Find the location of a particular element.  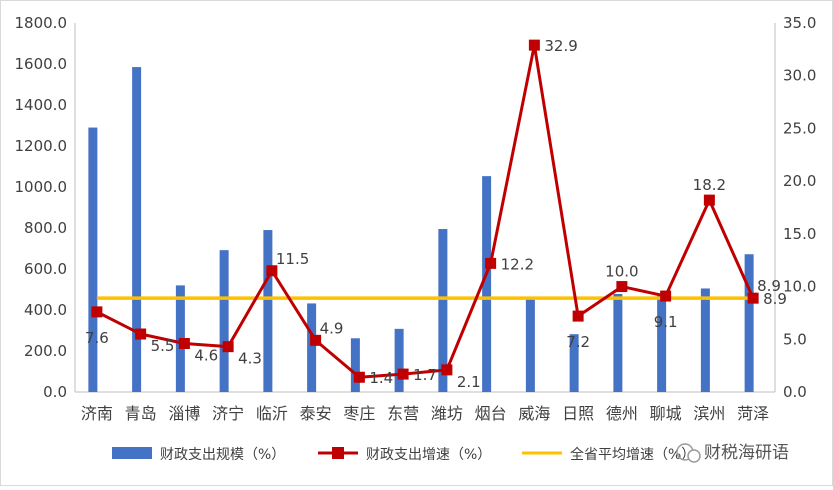

x-category-label: 威海 is located at coordinates (534, 413).